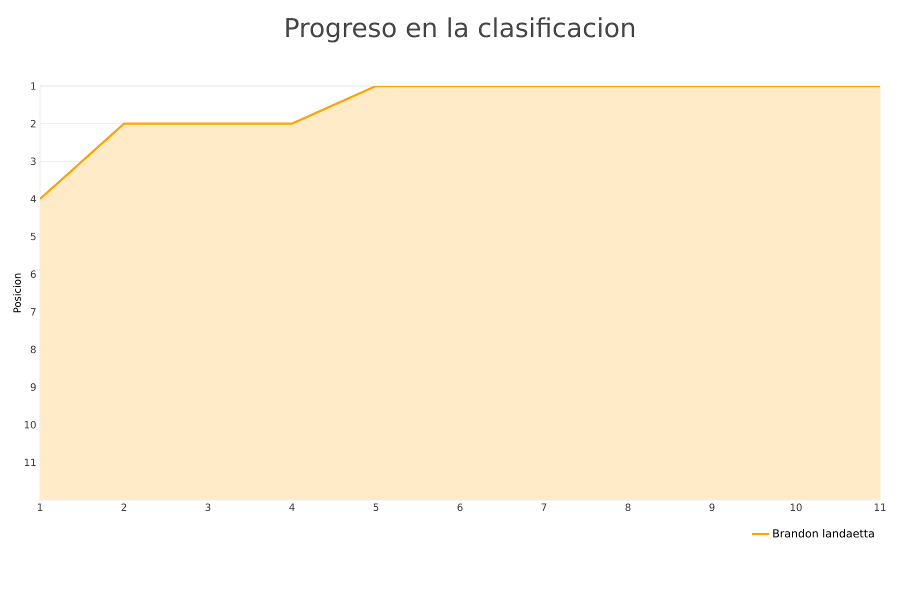 This screenshot has height=600, width=900. Describe the element at coordinates (30, 462) in the screenshot. I see `y-tick-label: 11` at that location.